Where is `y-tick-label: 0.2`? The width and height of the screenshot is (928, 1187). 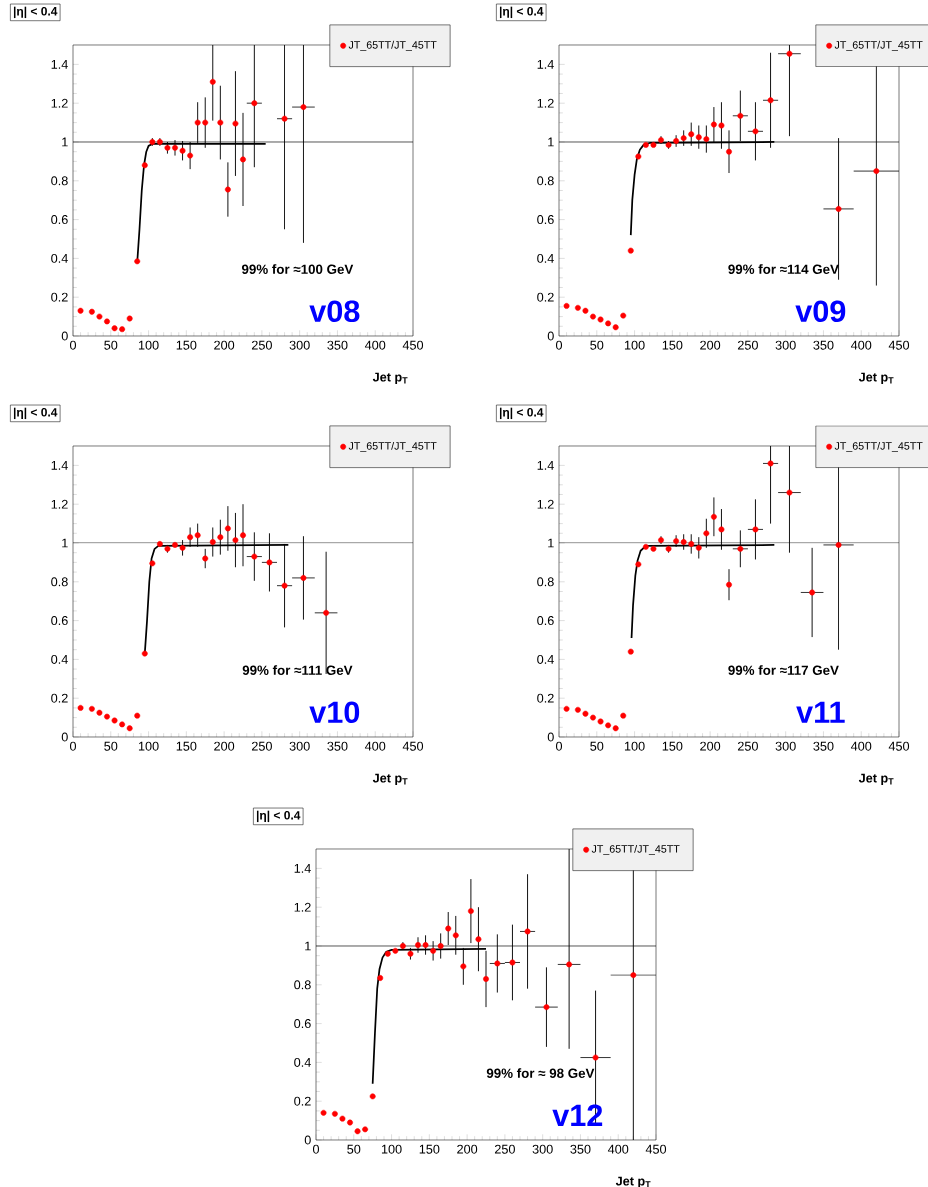 y-tick-label: 0.2 is located at coordinates (302, 1101).